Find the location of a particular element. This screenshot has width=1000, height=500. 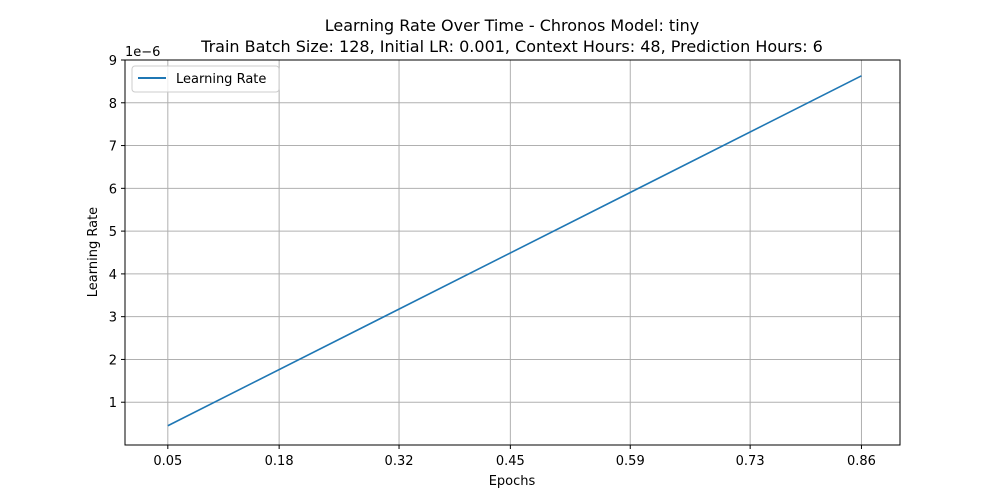

x-tick-label: 0.73 is located at coordinates (750, 461).